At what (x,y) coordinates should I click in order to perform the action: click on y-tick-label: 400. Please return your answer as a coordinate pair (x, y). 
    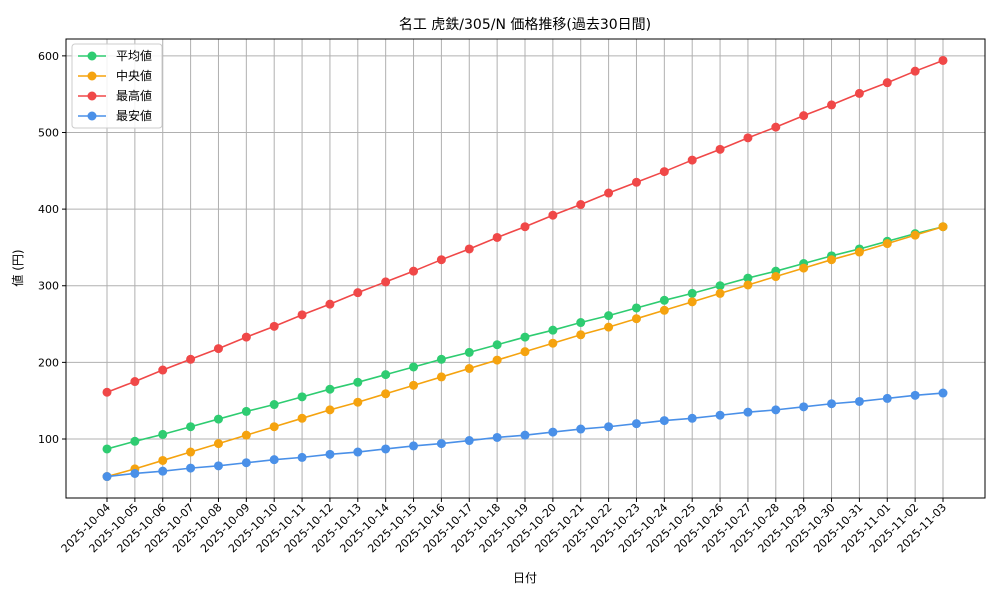
    Looking at the image, I should click on (48, 209).